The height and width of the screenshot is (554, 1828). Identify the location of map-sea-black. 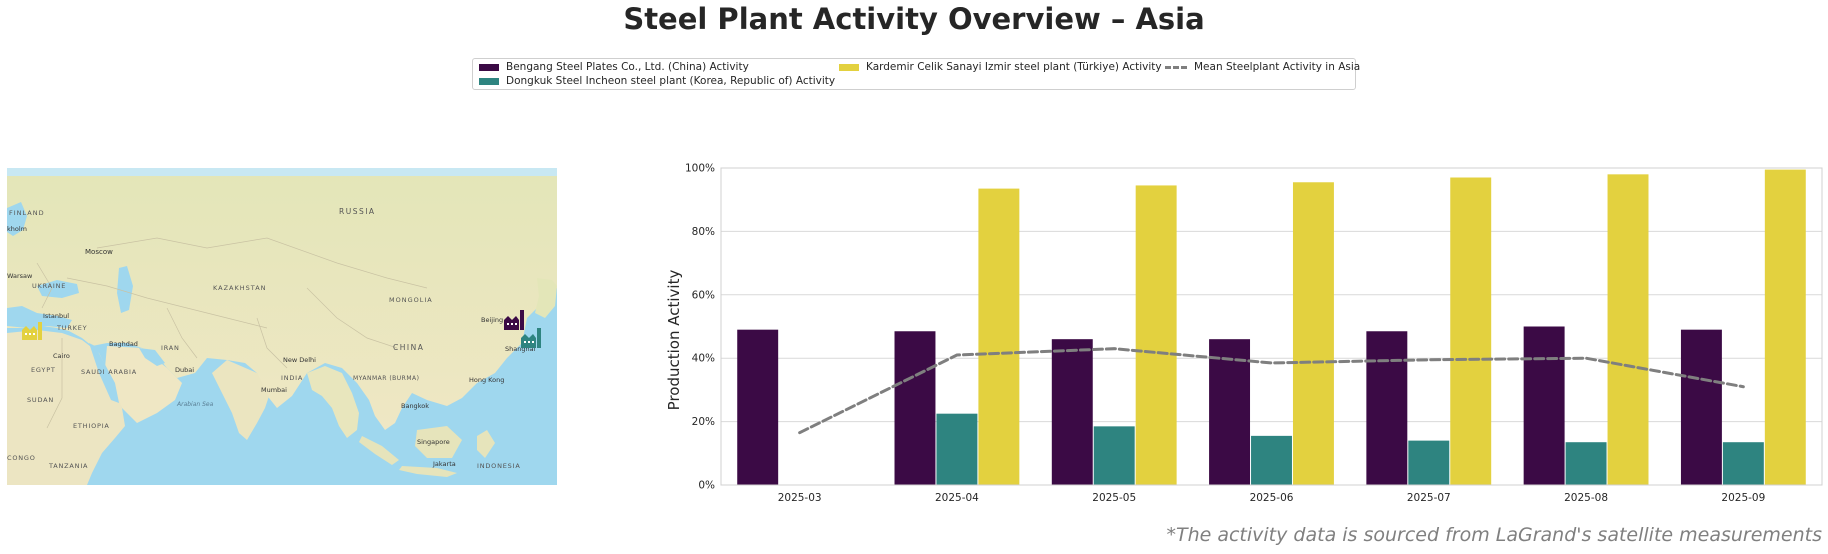
(58, 289).